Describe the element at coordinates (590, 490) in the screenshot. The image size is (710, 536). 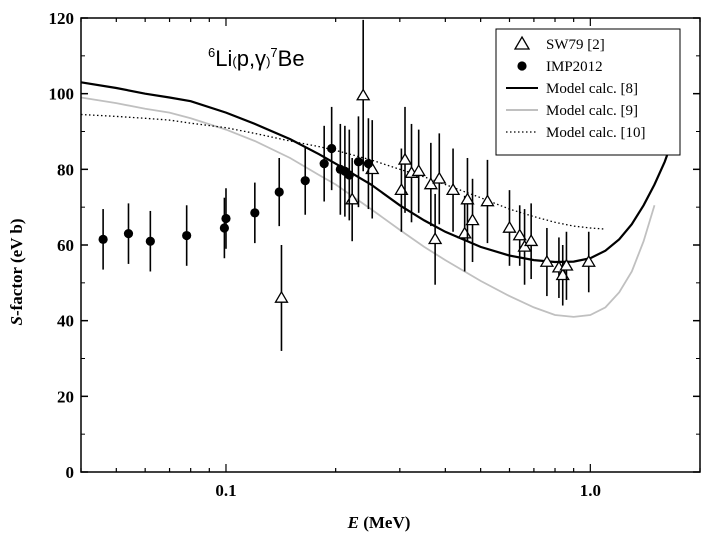
I see `x-tick-label: 1.0` at that location.